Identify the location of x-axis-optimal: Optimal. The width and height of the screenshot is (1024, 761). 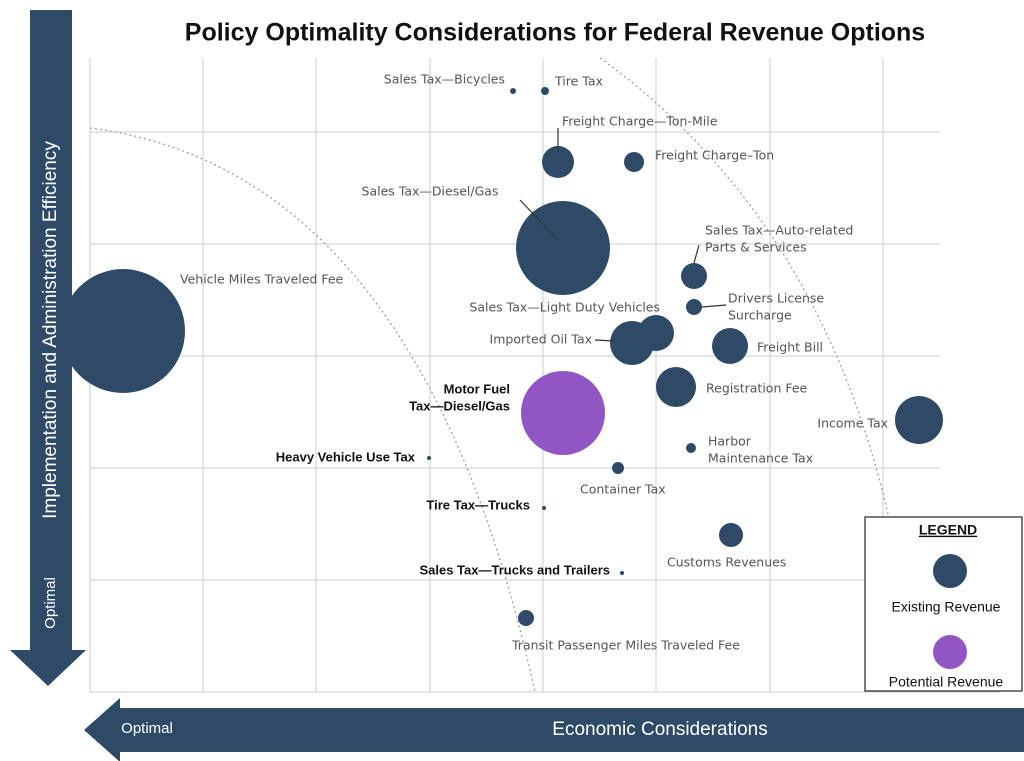
(147, 728).